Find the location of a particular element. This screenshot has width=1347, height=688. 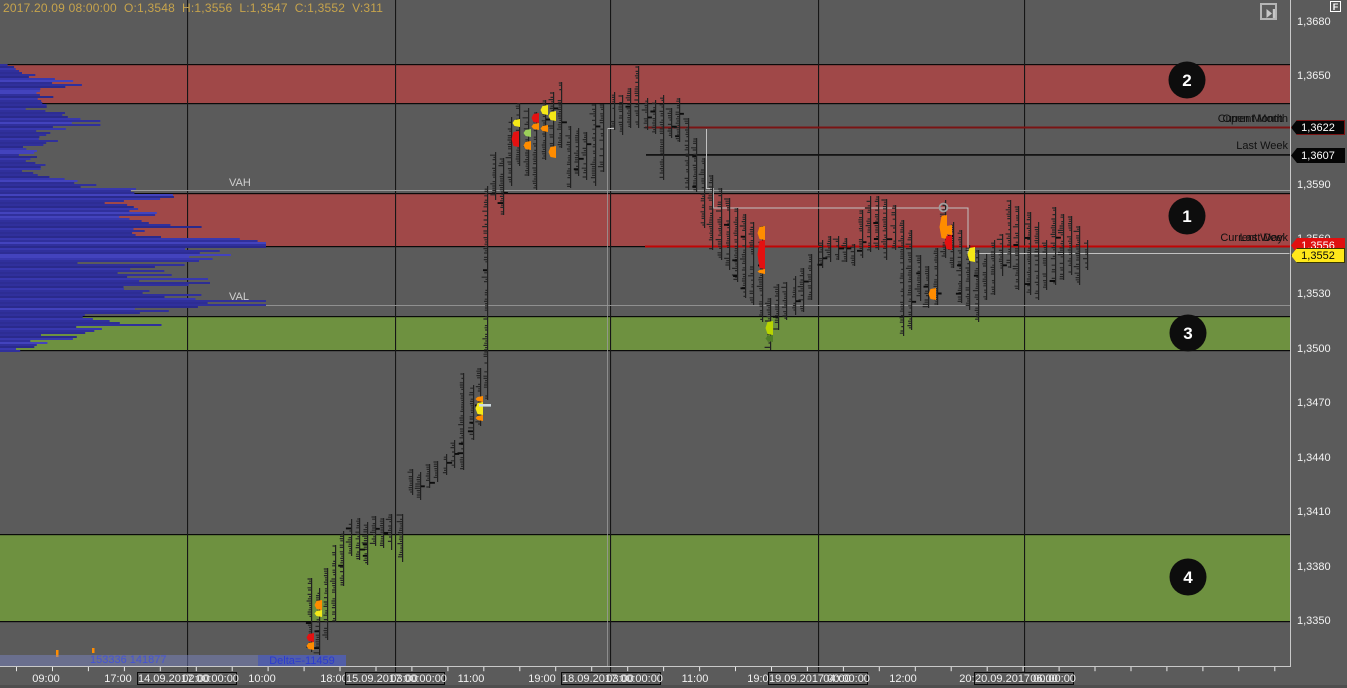

svg-text: 2 is located at coordinates (1186, 80).